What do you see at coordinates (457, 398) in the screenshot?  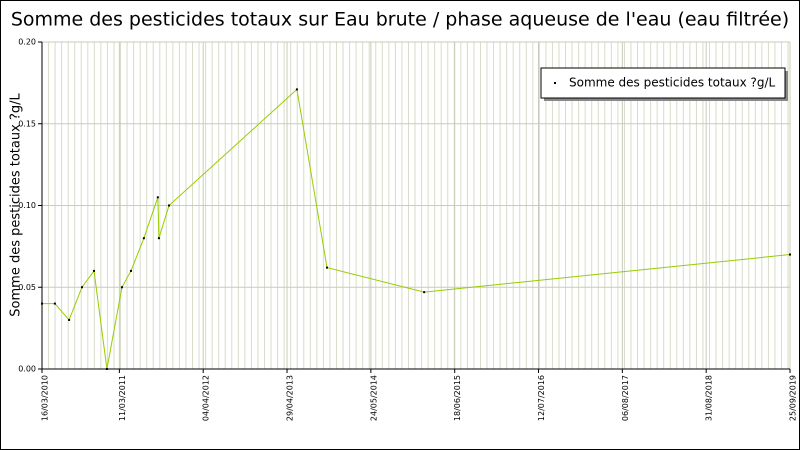 I see `x-tick-label: 18/06/2015` at bounding box center [457, 398].